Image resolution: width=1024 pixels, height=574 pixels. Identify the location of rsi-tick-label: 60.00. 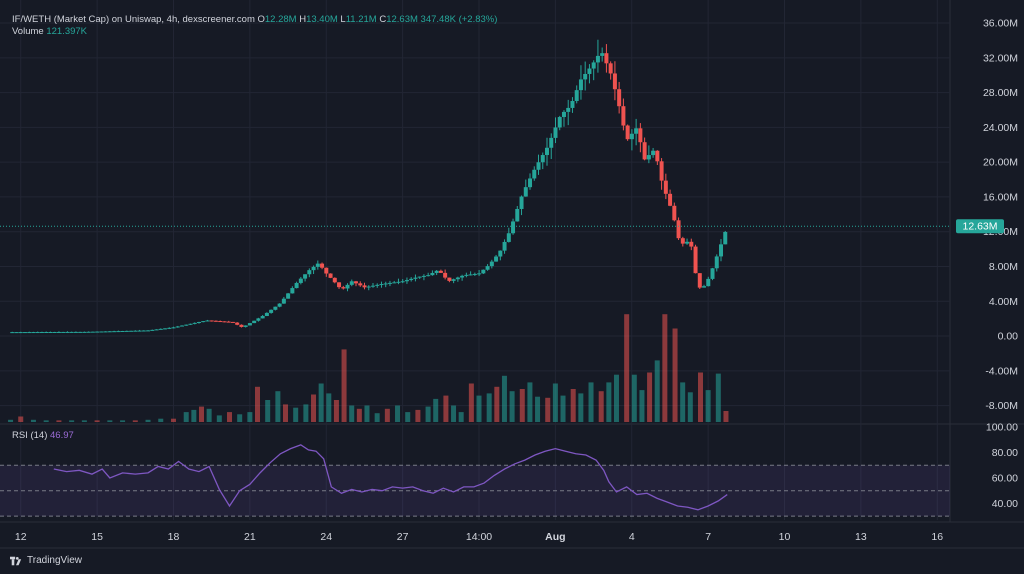
(1005, 478).